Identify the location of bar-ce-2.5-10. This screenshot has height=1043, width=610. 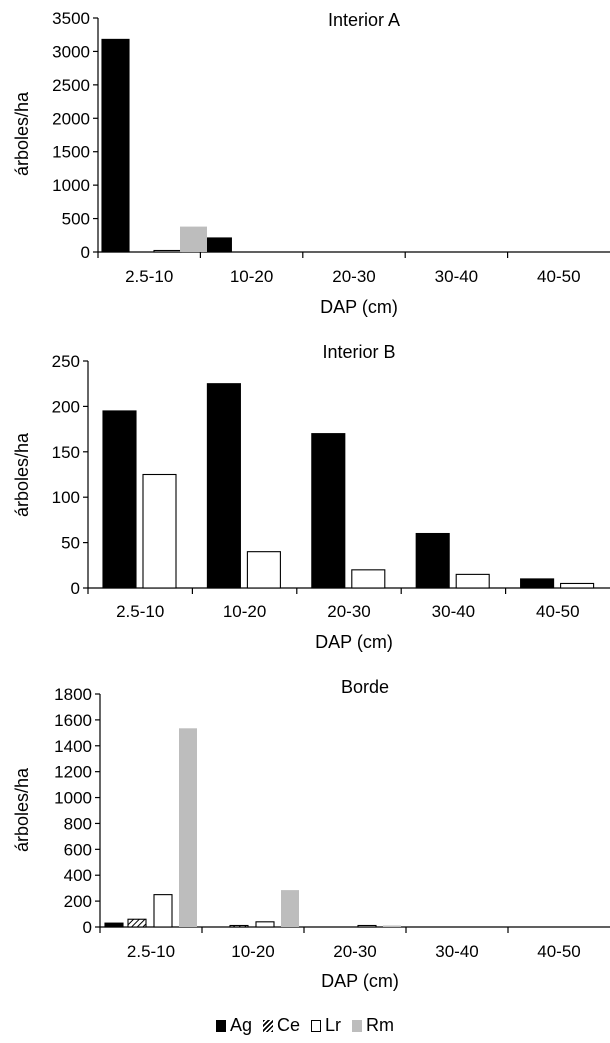
(137, 923).